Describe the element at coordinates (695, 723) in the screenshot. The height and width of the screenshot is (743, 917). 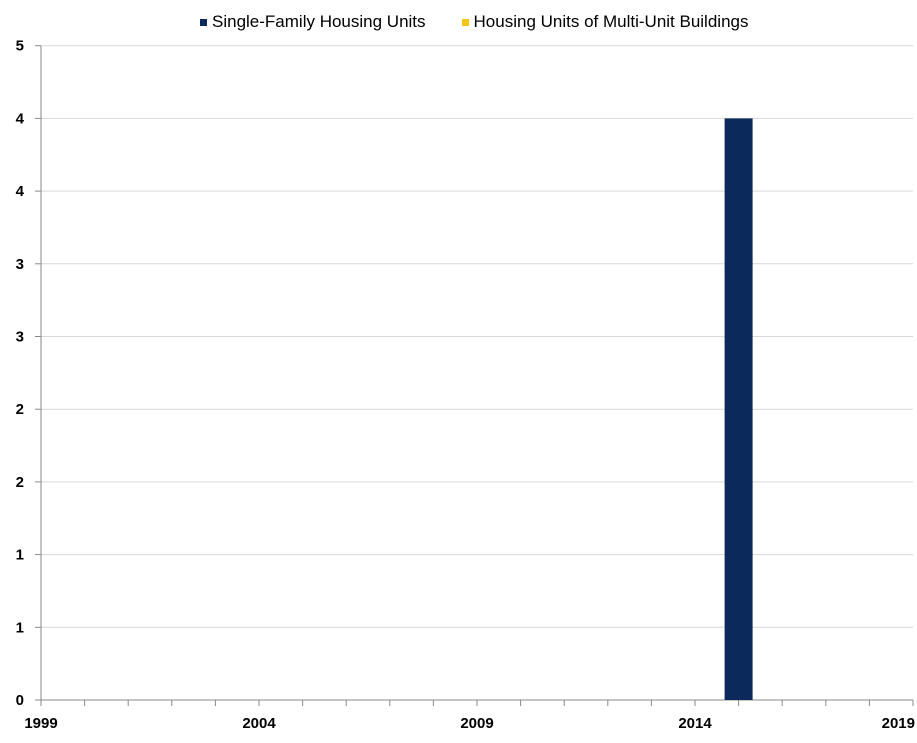
I see `x-tick-label: 2014` at that location.